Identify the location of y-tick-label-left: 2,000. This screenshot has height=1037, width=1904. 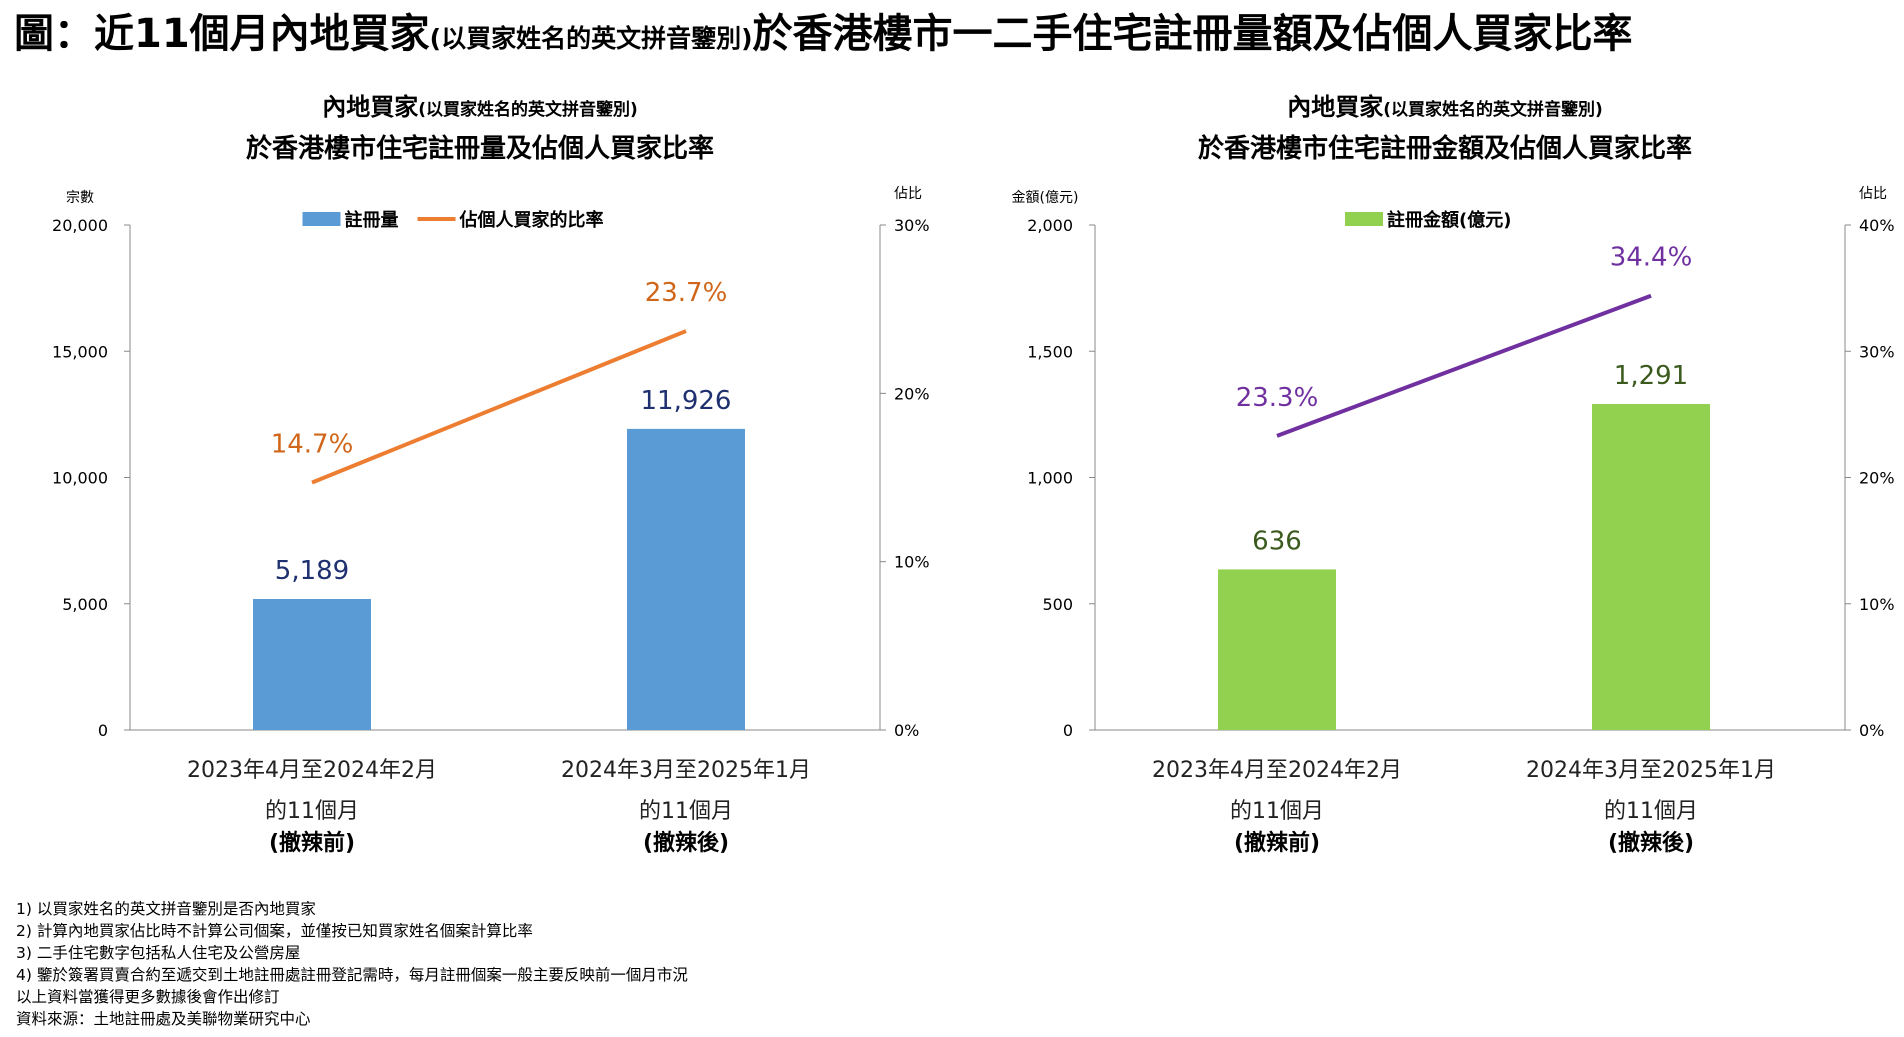
(1050, 225).